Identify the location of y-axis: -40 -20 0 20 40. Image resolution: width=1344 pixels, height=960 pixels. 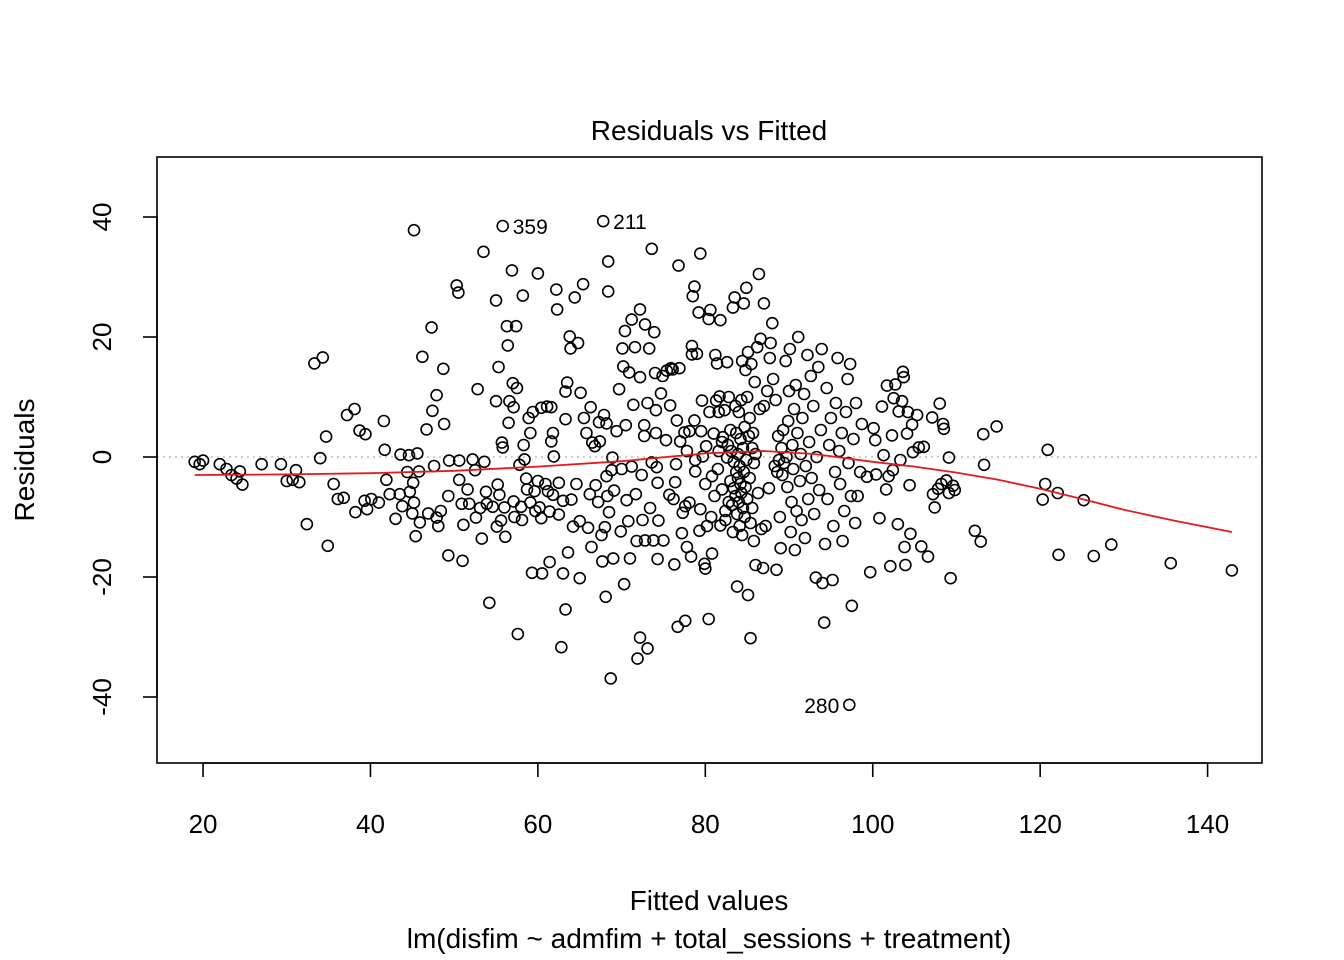
(122, 459).